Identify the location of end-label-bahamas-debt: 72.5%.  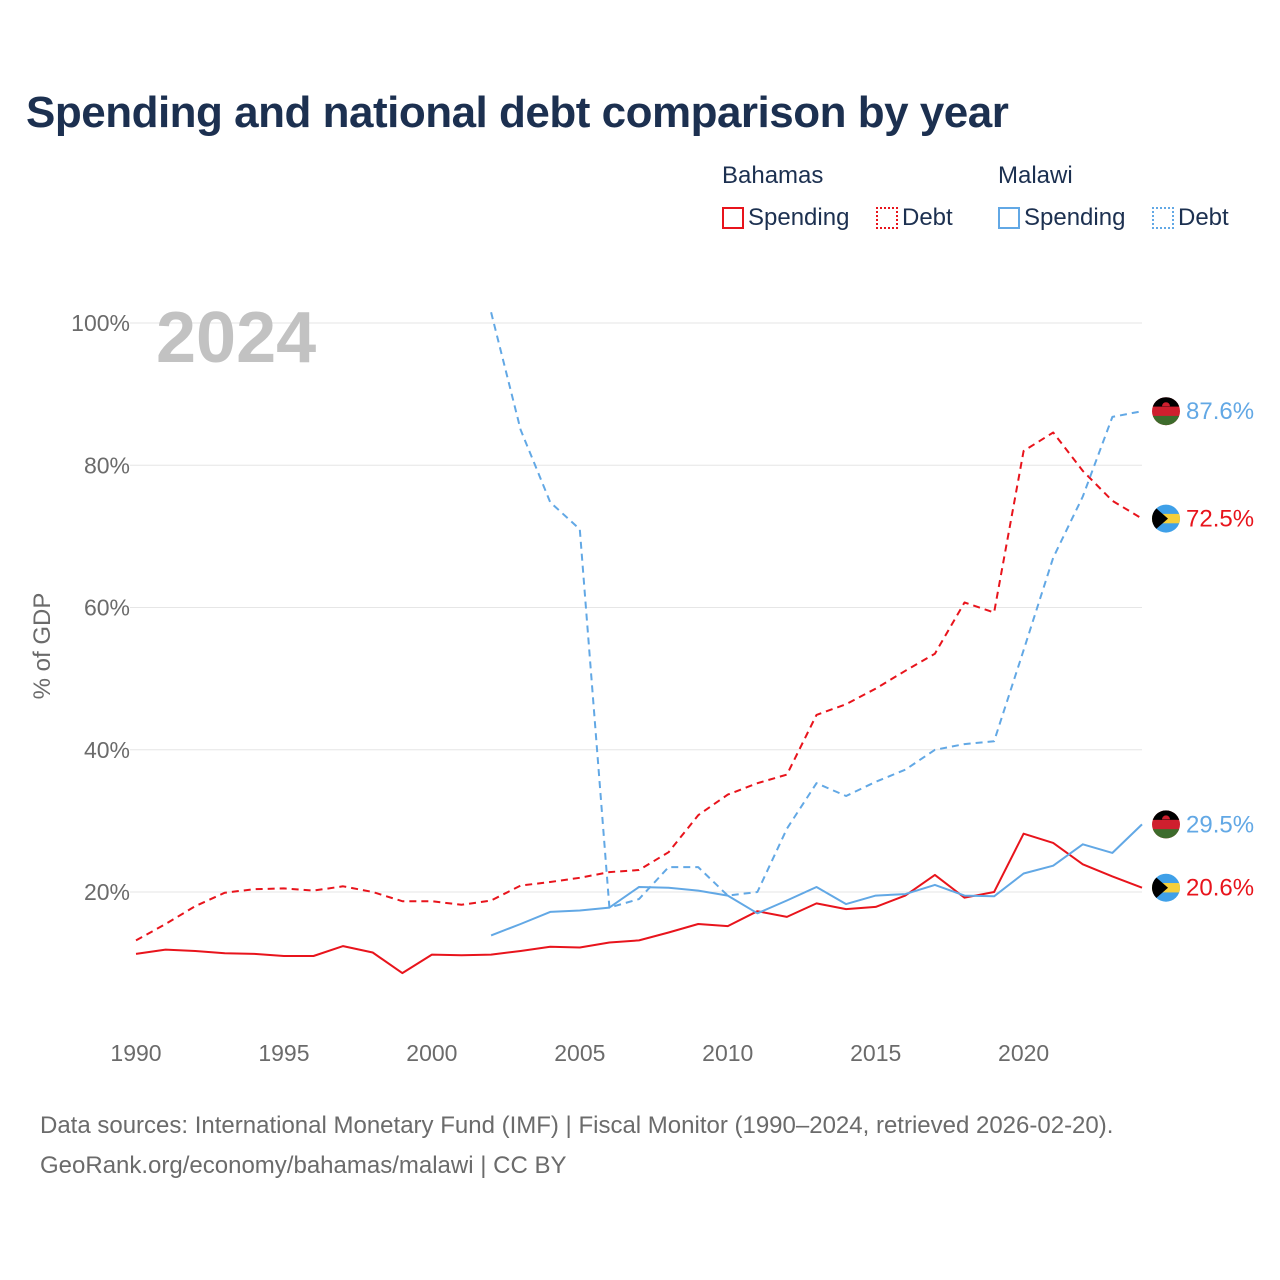
(1220, 519).